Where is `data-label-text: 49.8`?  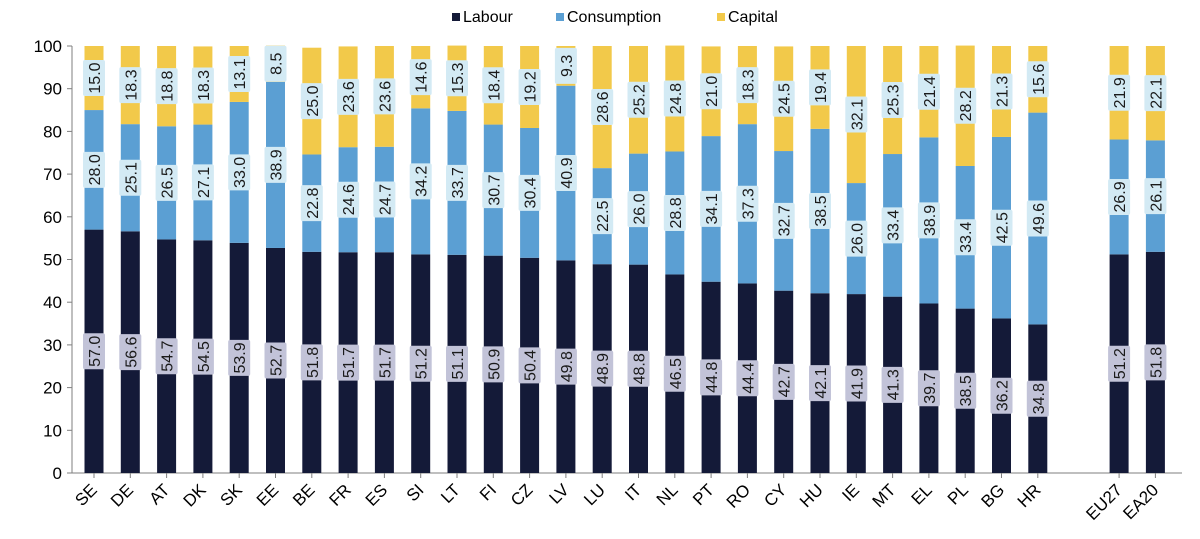 data-label-text: 49.8 is located at coordinates (567, 366).